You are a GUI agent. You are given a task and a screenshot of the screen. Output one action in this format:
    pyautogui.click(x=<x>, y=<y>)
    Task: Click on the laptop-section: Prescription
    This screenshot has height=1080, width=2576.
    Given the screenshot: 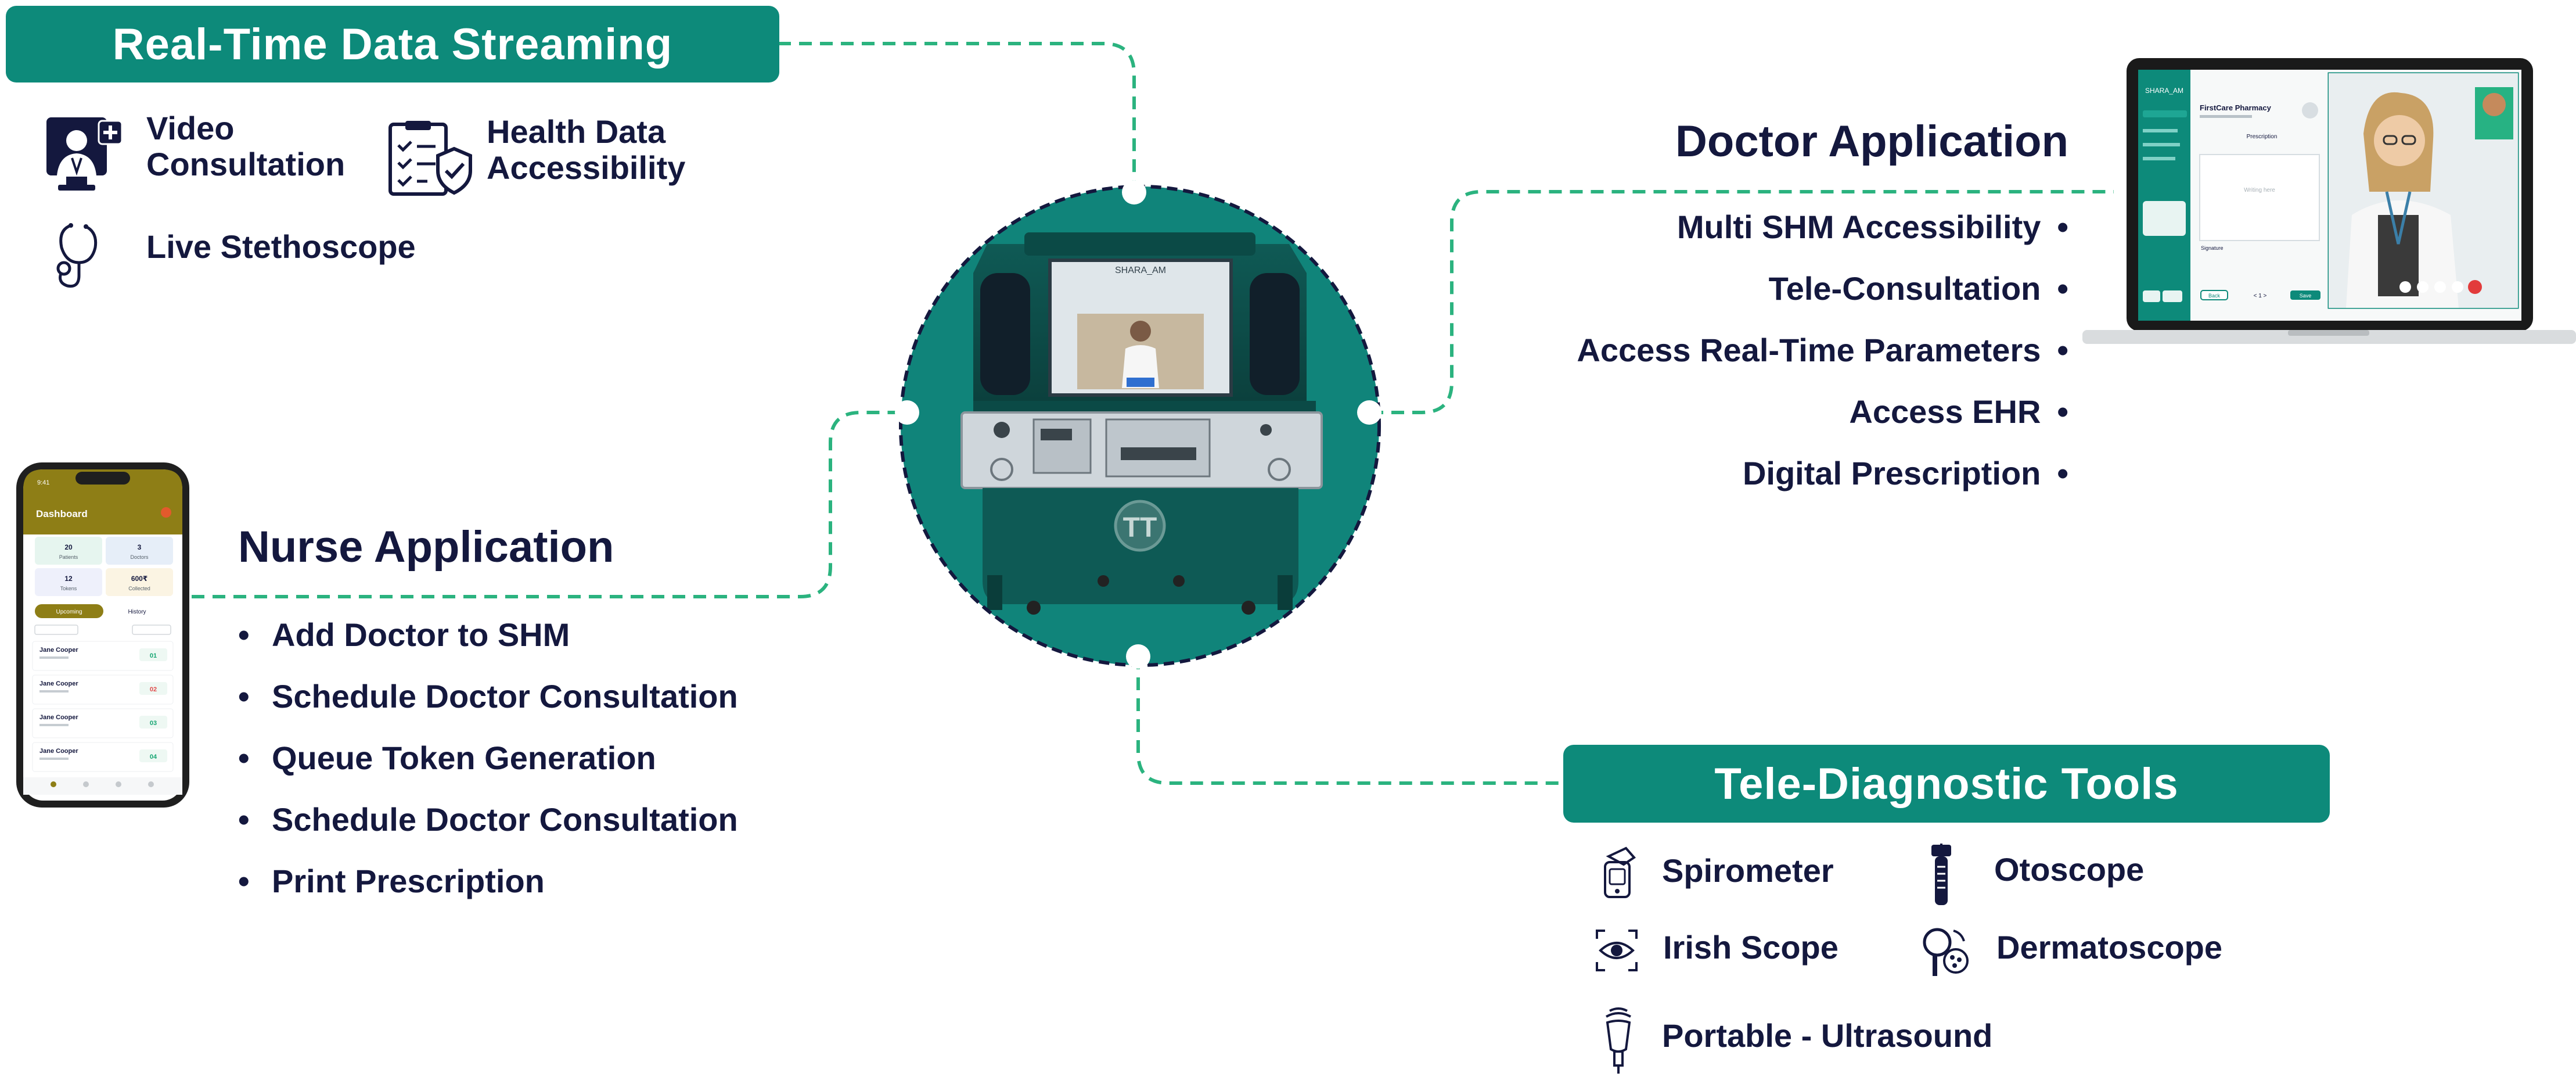 What is the action you would take?
    pyautogui.click(x=2262, y=137)
    